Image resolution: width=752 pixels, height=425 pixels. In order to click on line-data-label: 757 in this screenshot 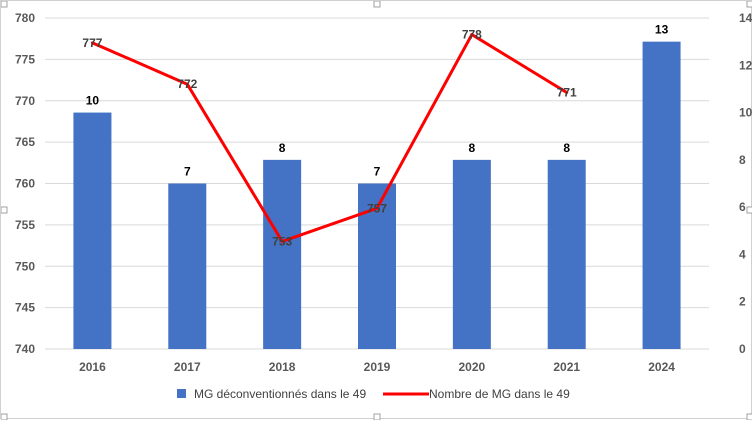, I will do `click(377, 208)`.